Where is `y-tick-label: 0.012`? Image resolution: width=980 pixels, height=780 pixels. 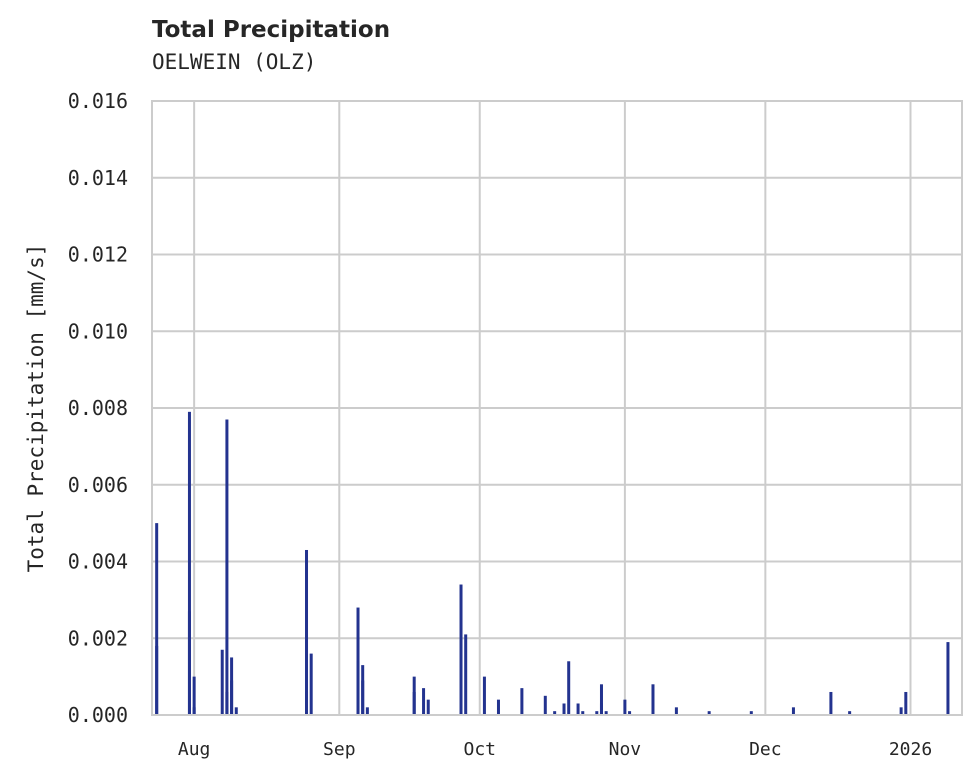 y-tick-label: 0.012 is located at coordinates (98, 255).